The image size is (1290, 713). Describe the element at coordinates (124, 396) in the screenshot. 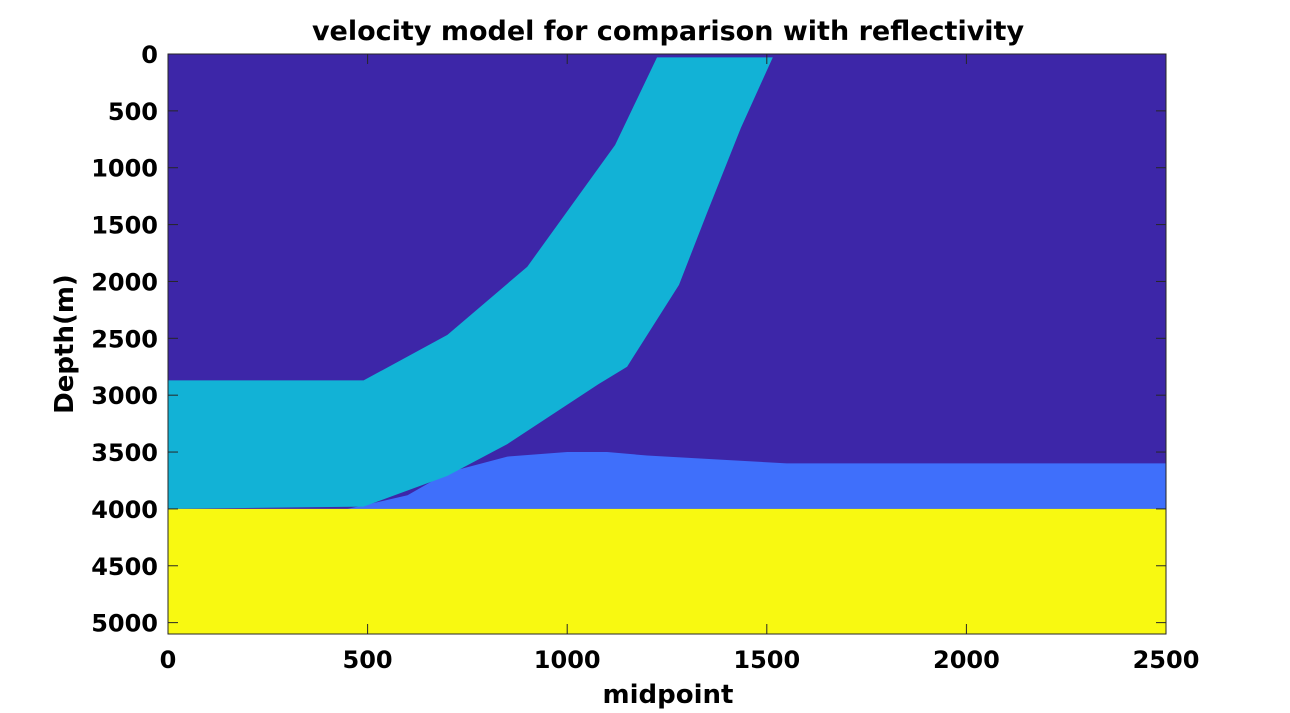

I see `y-tick-label: 3000` at that location.